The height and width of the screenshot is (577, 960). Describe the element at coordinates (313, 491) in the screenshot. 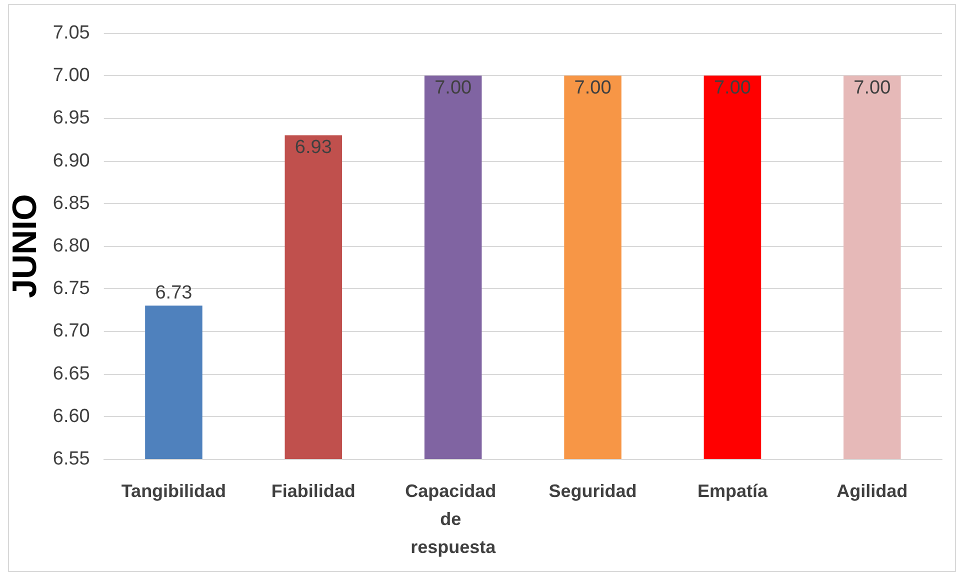

I see `x-tick-label: Fiabilidad` at that location.